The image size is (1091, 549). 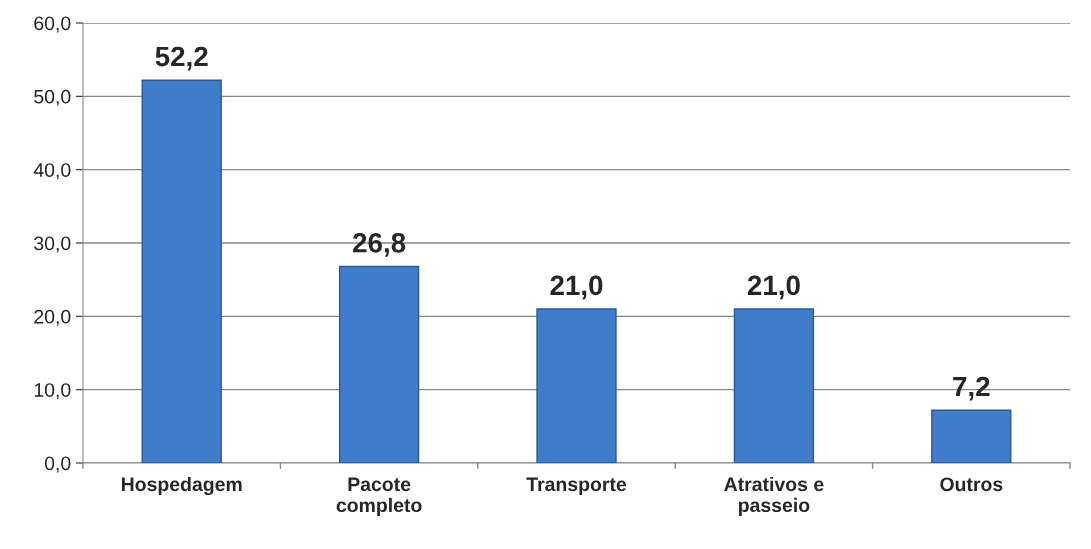 What do you see at coordinates (52, 97) in the screenshot?
I see `y-tick-label: 50,0` at bounding box center [52, 97].